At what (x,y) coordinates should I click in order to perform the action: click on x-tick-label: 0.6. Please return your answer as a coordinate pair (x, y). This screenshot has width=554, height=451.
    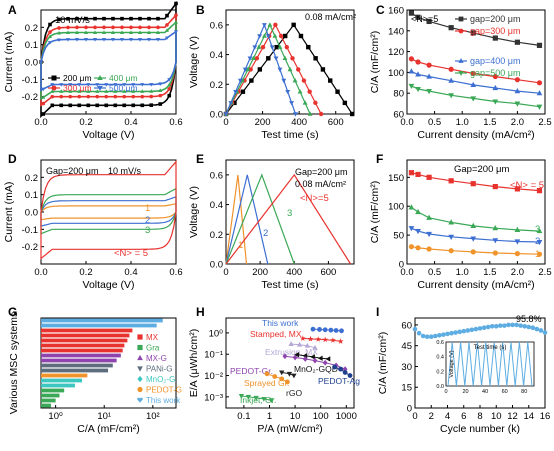
    Looking at the image, I should click on (175, 122).